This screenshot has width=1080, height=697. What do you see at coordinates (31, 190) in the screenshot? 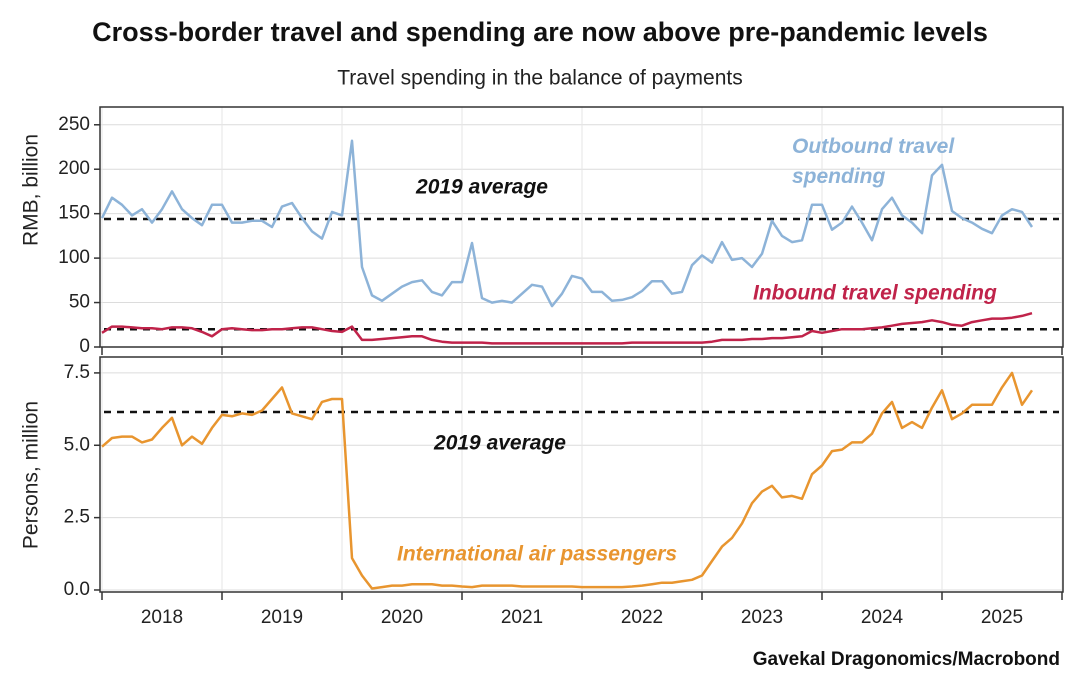
I see `y-axis-label: RMB, billion` at bounding box center [31, 190].